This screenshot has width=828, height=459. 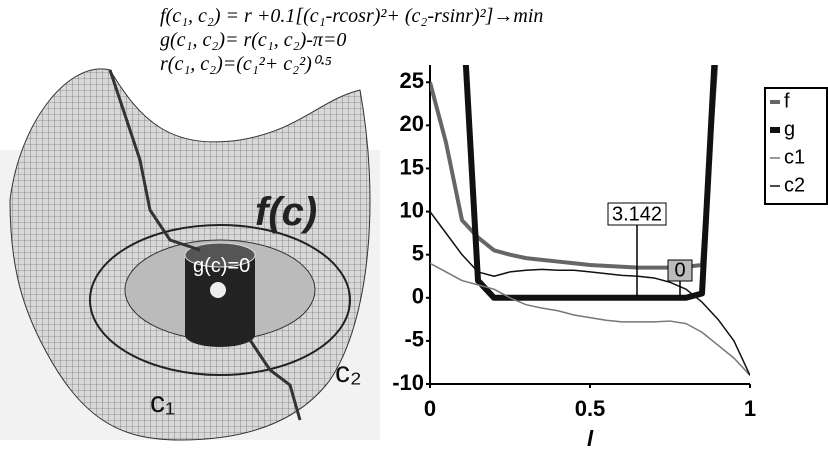 I want to click on y-tick-label: 0, so click(x=418, y=296).